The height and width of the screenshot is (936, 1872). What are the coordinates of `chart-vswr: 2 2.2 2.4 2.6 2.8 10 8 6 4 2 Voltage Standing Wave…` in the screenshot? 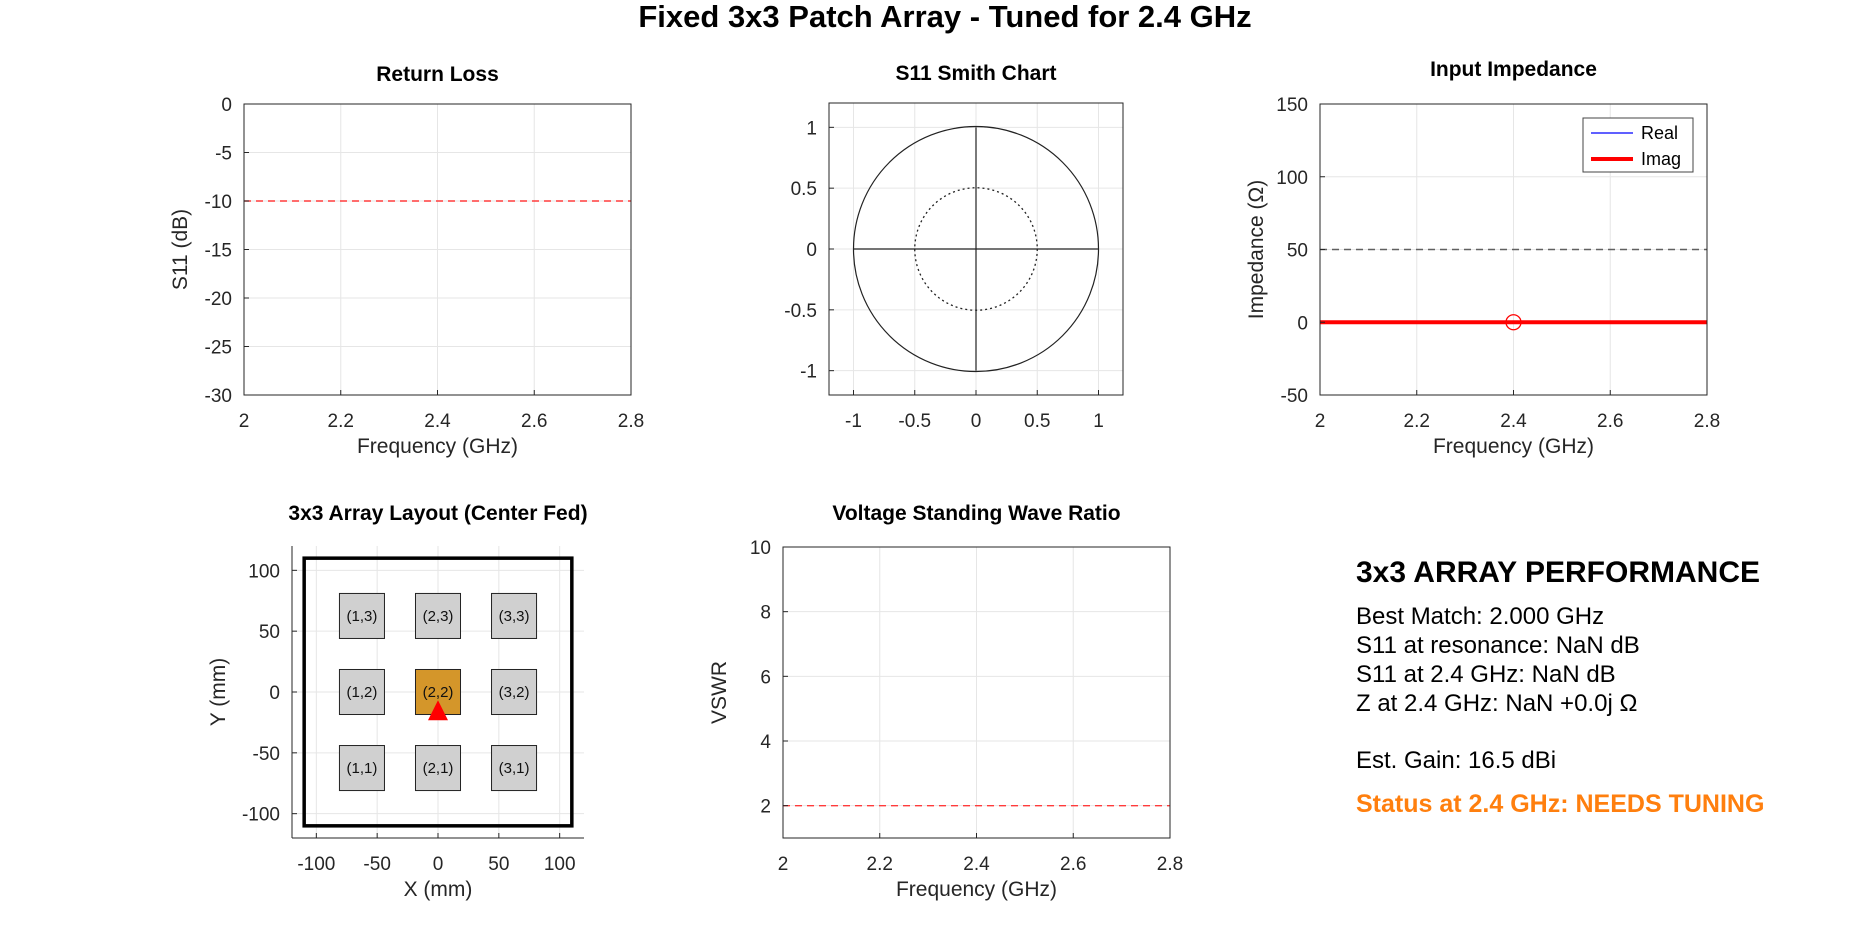 It's located at (945, 701).